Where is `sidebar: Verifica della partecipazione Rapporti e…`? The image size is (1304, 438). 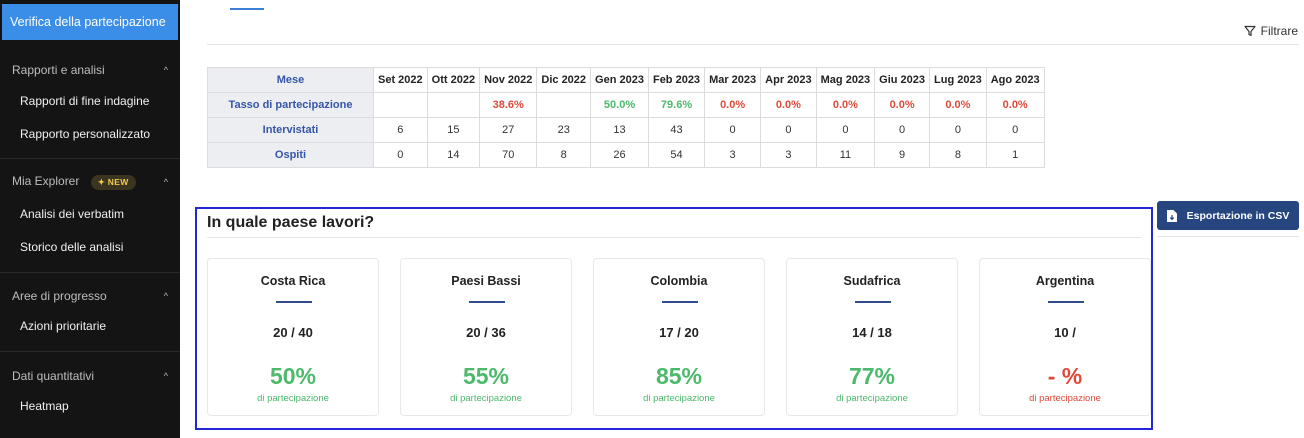 sidebar: Verifica della partecipazione Rapporti e… is located at coordinates (90, 219).